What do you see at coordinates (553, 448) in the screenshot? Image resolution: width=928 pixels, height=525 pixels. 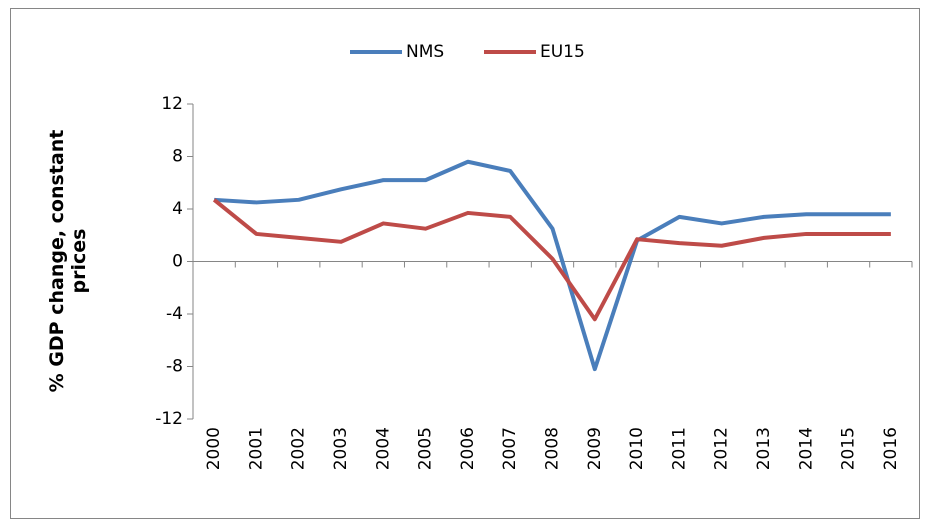 I see `x-tick-label: 2008` at bounding box center [553, 448].